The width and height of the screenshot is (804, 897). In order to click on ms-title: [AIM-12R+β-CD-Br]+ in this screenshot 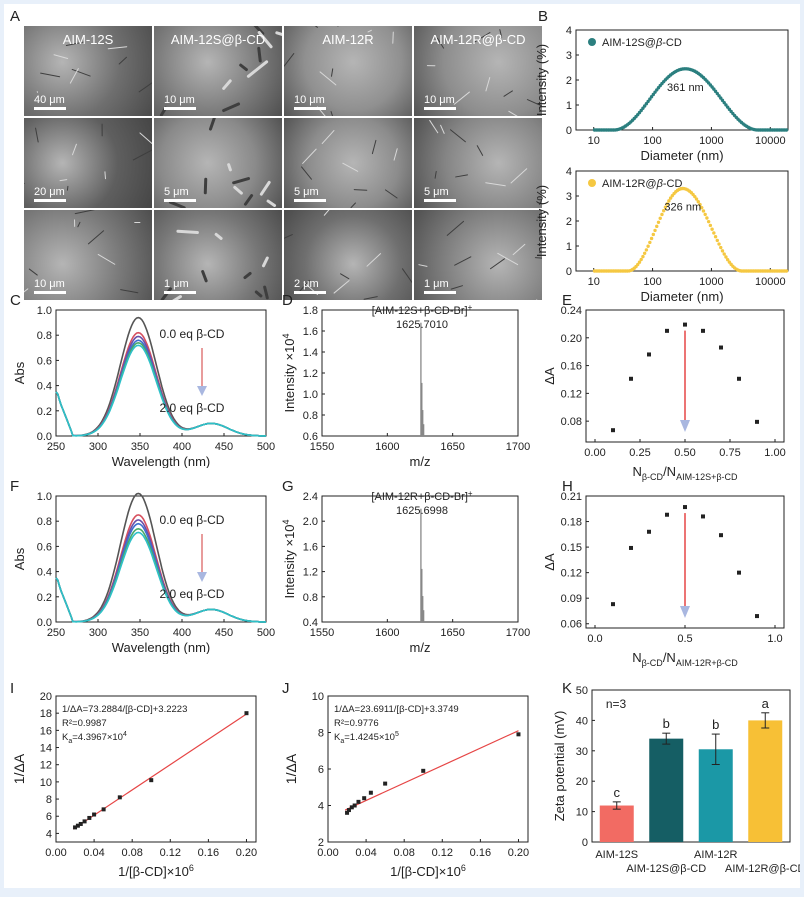, I will do `click(421, 496)`.